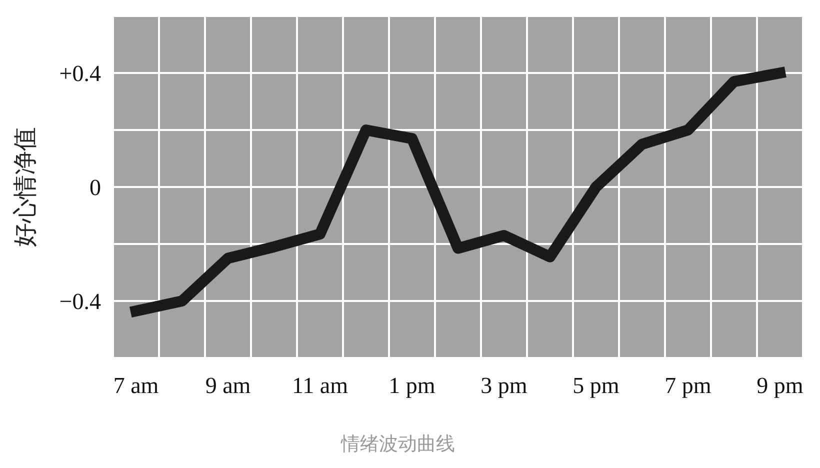 The image size is (820, 468). Describe the element at coordinates (397, 444) in the screenshot. I see `text: 情绪波动曲线` at that location.